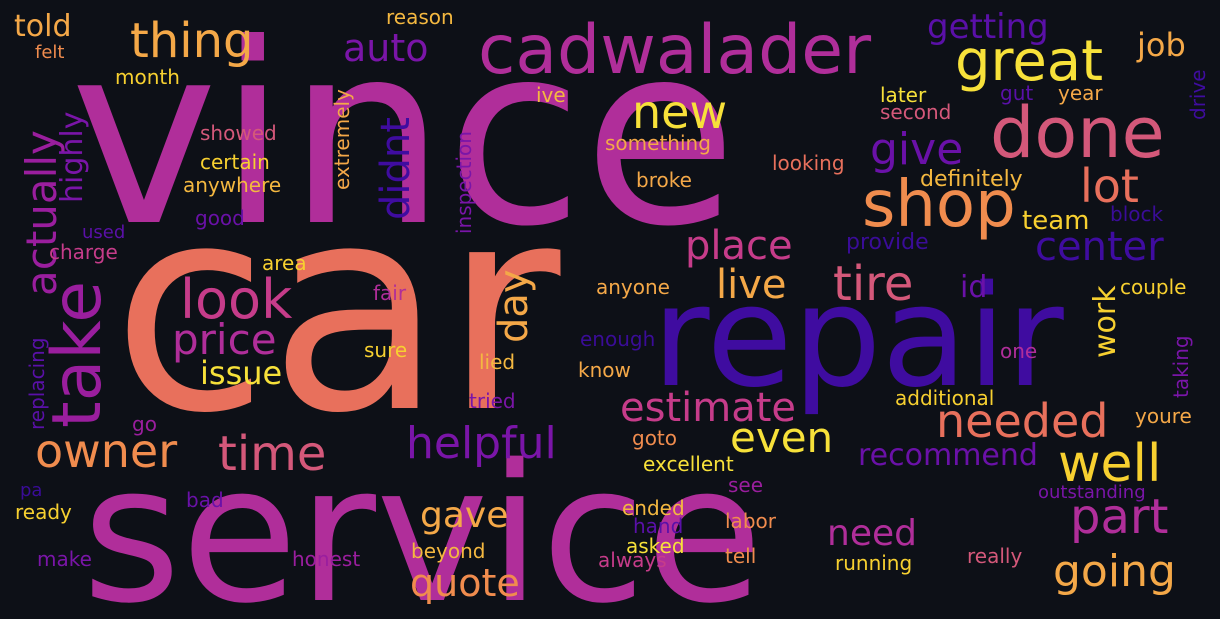 This screenshot has width=1220, height=619. I want to click on word-highly: highly, so click(72, 158).